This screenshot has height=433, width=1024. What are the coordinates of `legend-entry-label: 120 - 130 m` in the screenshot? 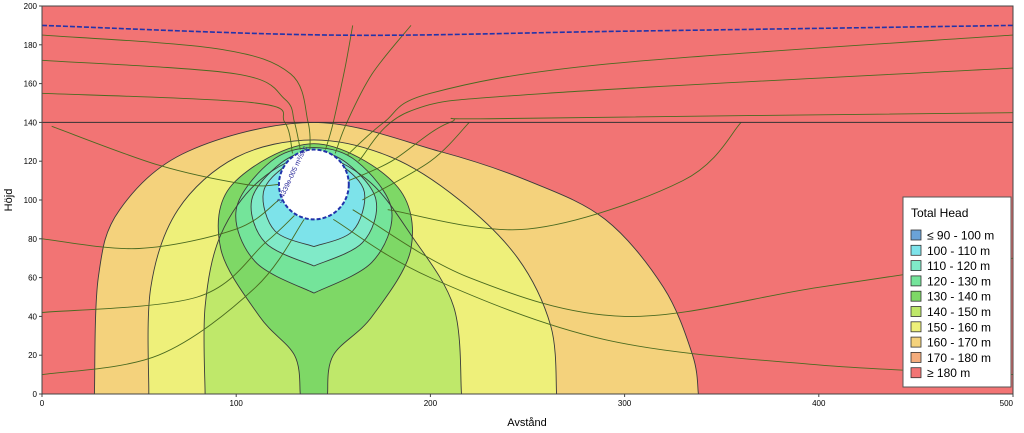 It's located at (959, 281).